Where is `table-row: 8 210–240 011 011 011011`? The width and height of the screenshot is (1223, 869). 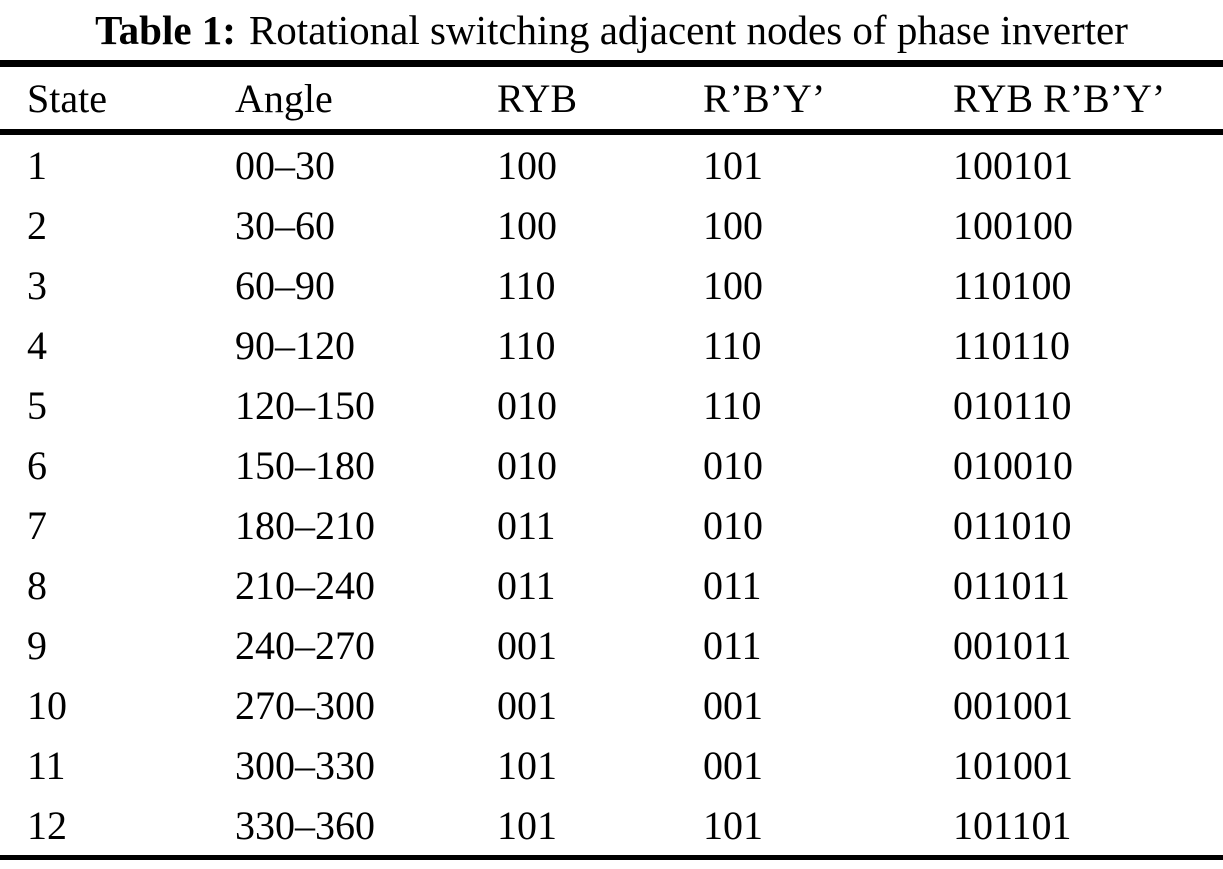
table-row: 8 210–240 011 011 011011 is located at coordinates (611, 585).